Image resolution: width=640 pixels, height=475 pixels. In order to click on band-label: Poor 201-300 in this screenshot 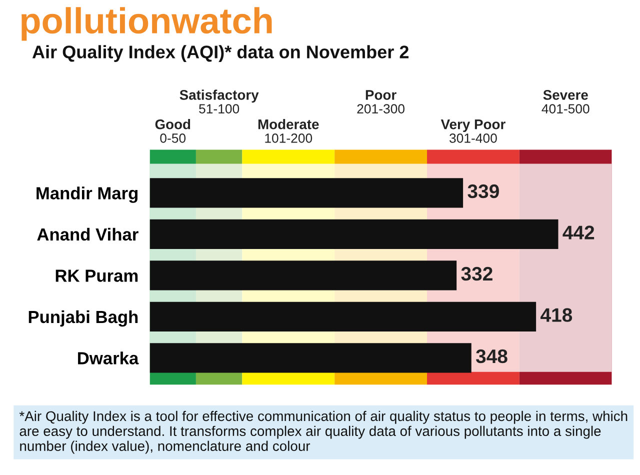, I will do `click(380, 102)`.